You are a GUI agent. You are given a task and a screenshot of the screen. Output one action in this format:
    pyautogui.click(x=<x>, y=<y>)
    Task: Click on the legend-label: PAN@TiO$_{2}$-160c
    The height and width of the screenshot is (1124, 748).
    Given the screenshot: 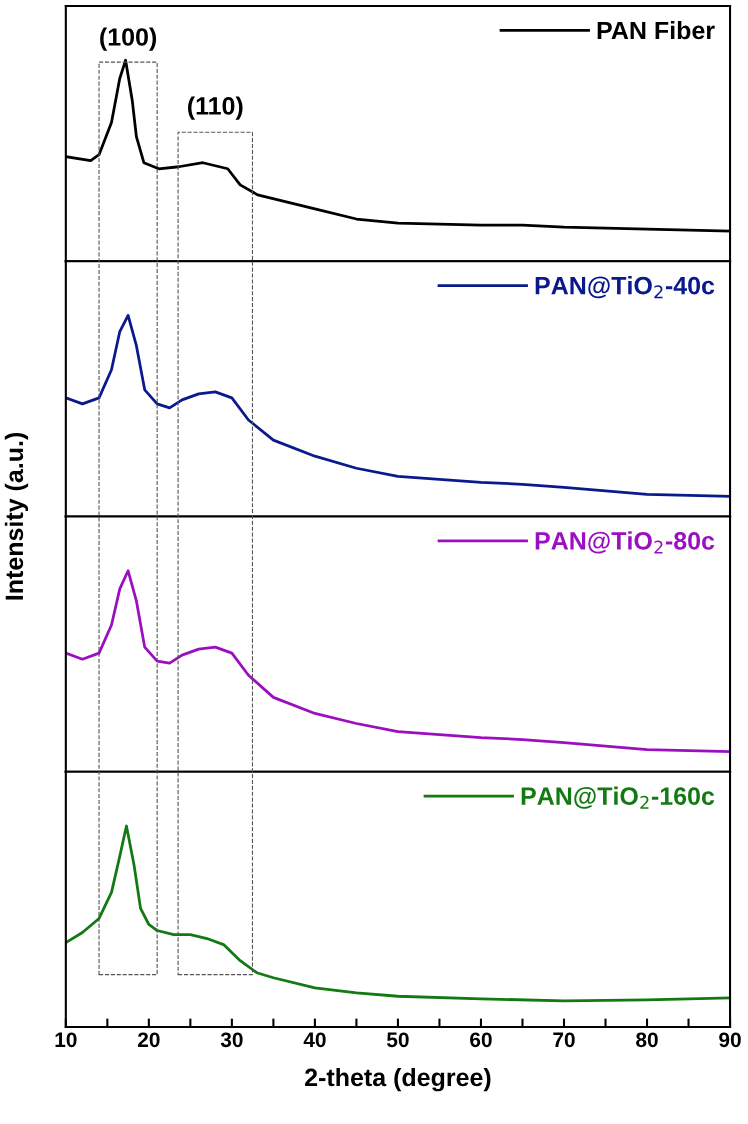 What is the action you would take?
    pyautogui.click(x=618, y=797)
    